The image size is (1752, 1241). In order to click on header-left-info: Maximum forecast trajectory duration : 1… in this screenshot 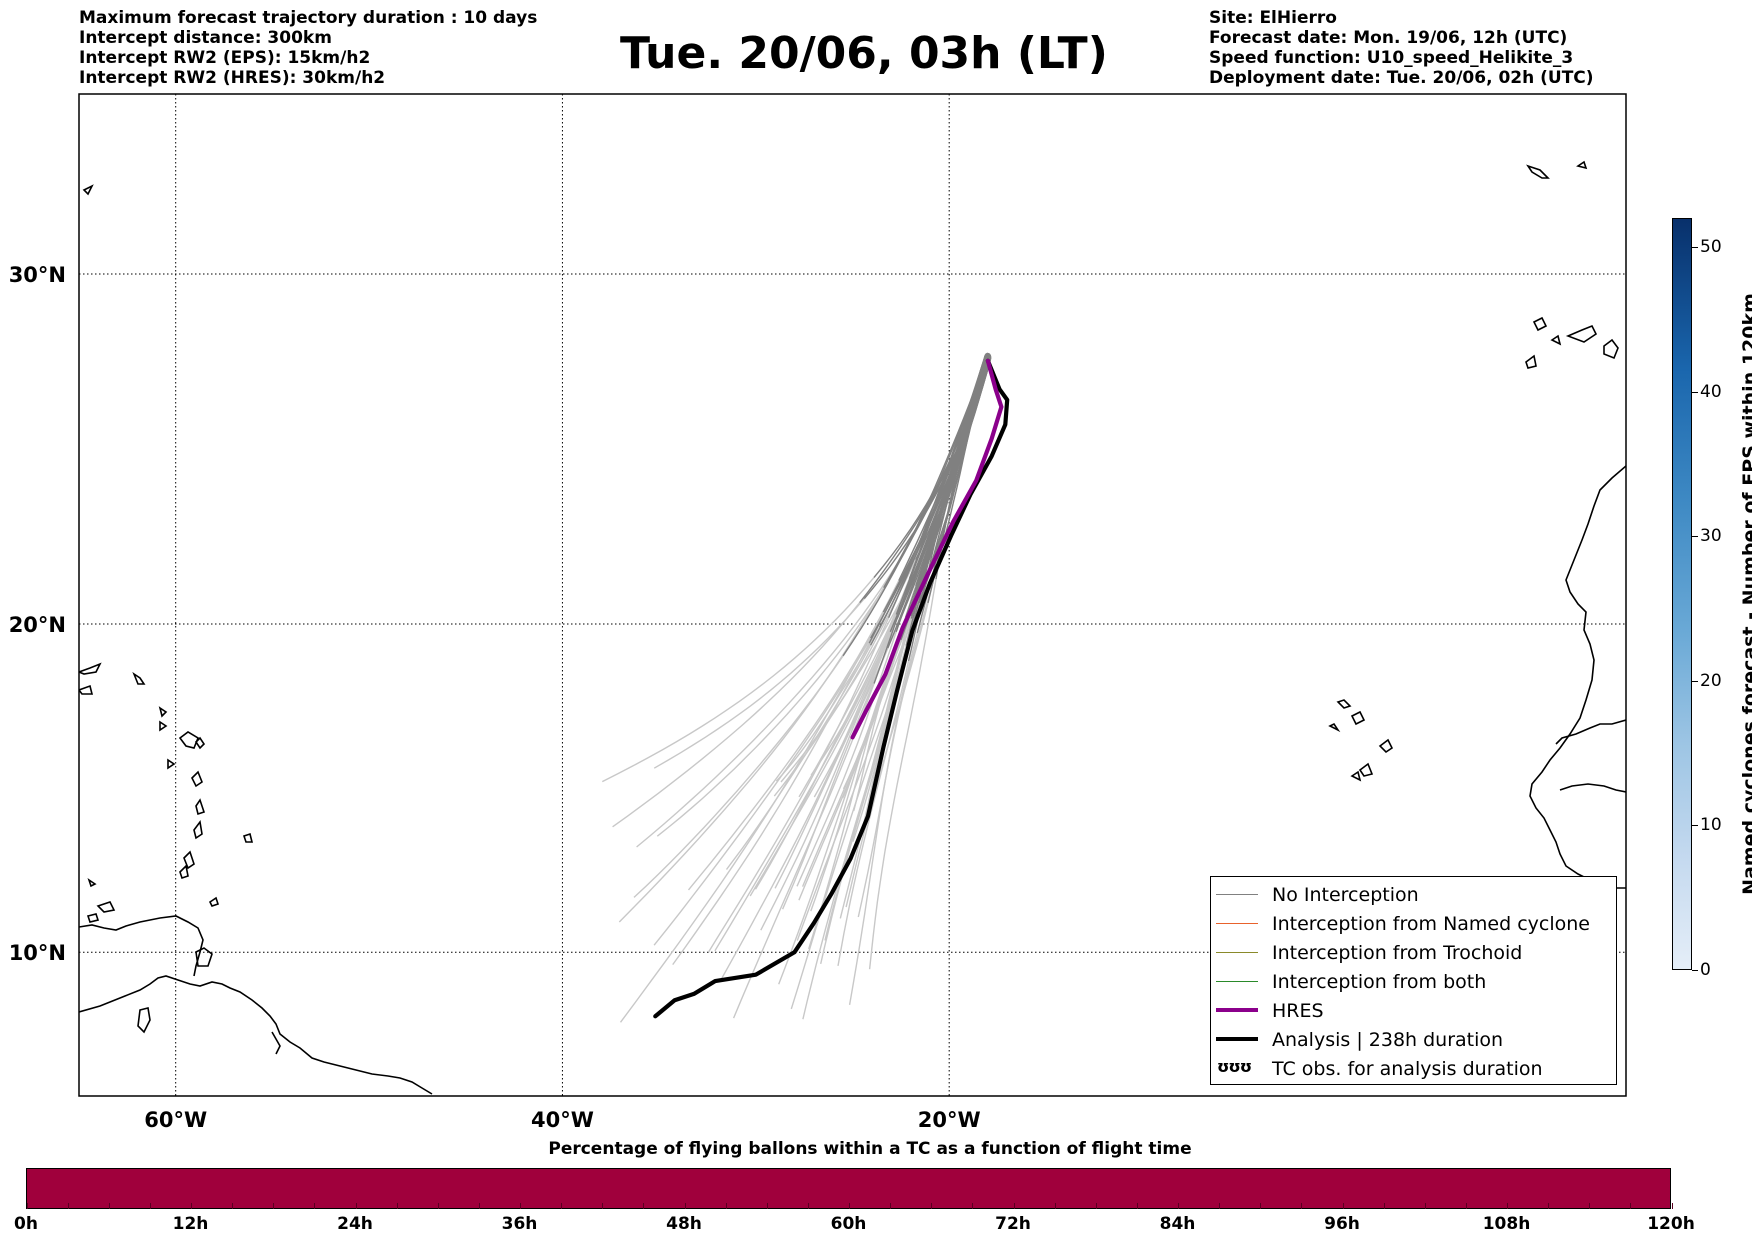, I will do `click(308, 48)`.